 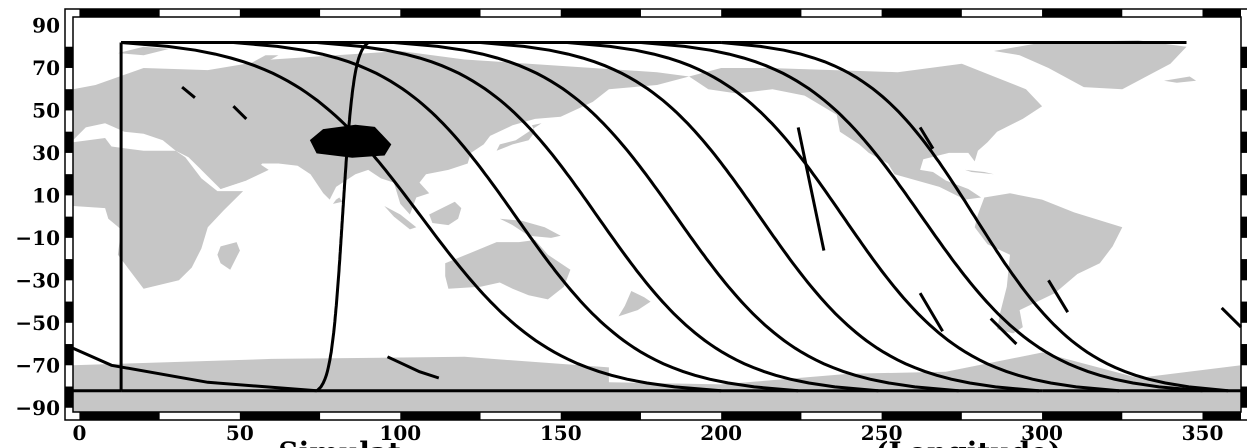 What do you see at coordinates (46, 110) in the screenshot?
I see `y-tick-label: 50` at bounding box center [46, 110].